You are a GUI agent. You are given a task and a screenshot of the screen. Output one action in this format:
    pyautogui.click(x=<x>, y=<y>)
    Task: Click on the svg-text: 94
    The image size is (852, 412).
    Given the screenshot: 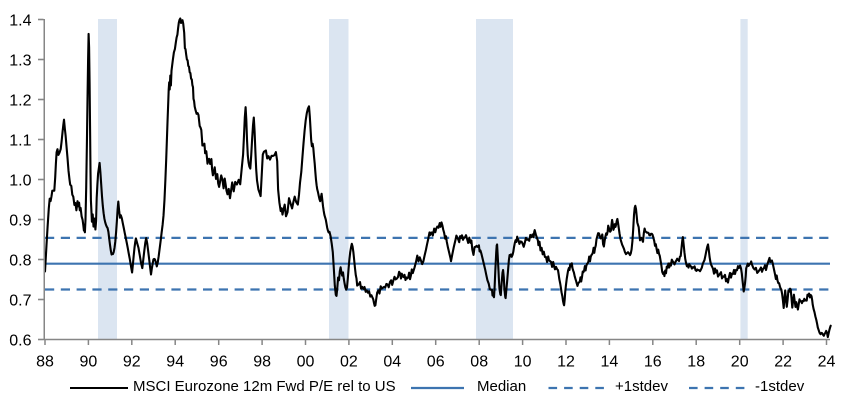 What is the action you would take?
    pyautogui.click(x=175, y=362)
    